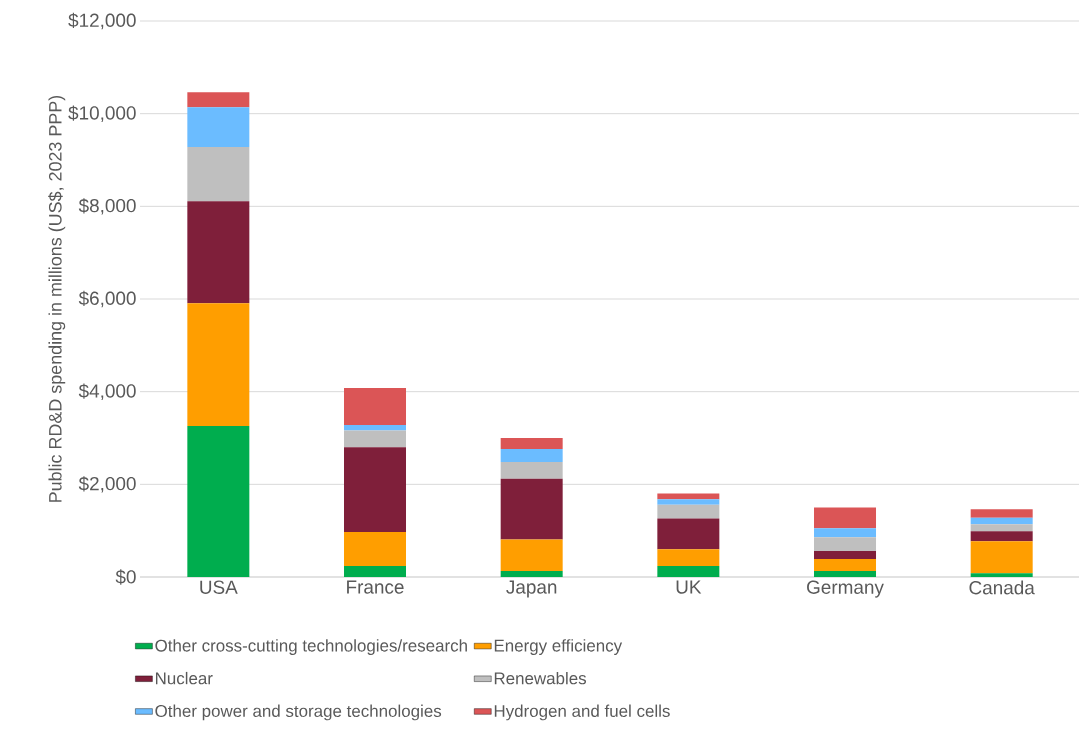 Image resolution: width=1079 pixels, height=744 pixels. Describe the element at coordinates (107, 206) in the screenshot. I see `y-tick-label: $8,000` at that location.